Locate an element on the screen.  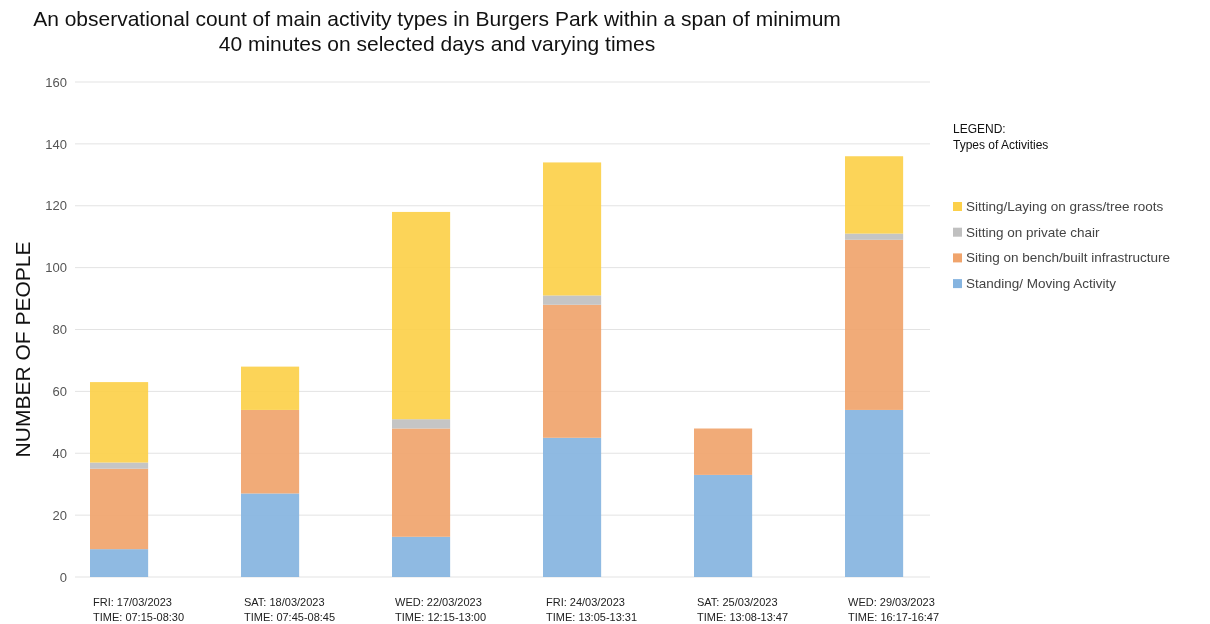
x-tick-label: SAT: 25/03/2023 TIME: 13:08-13:47 is located at coordinates (743, 609).